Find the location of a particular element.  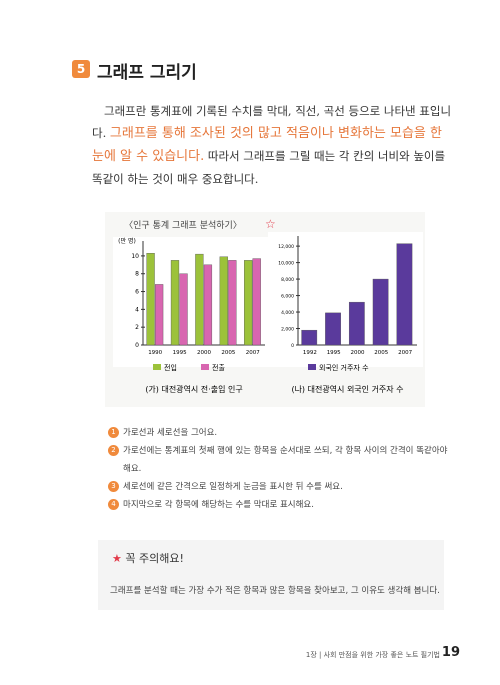

chart-caption: (가) 대전광역시 전·출입 인구 is located at coordinates (193, 389).